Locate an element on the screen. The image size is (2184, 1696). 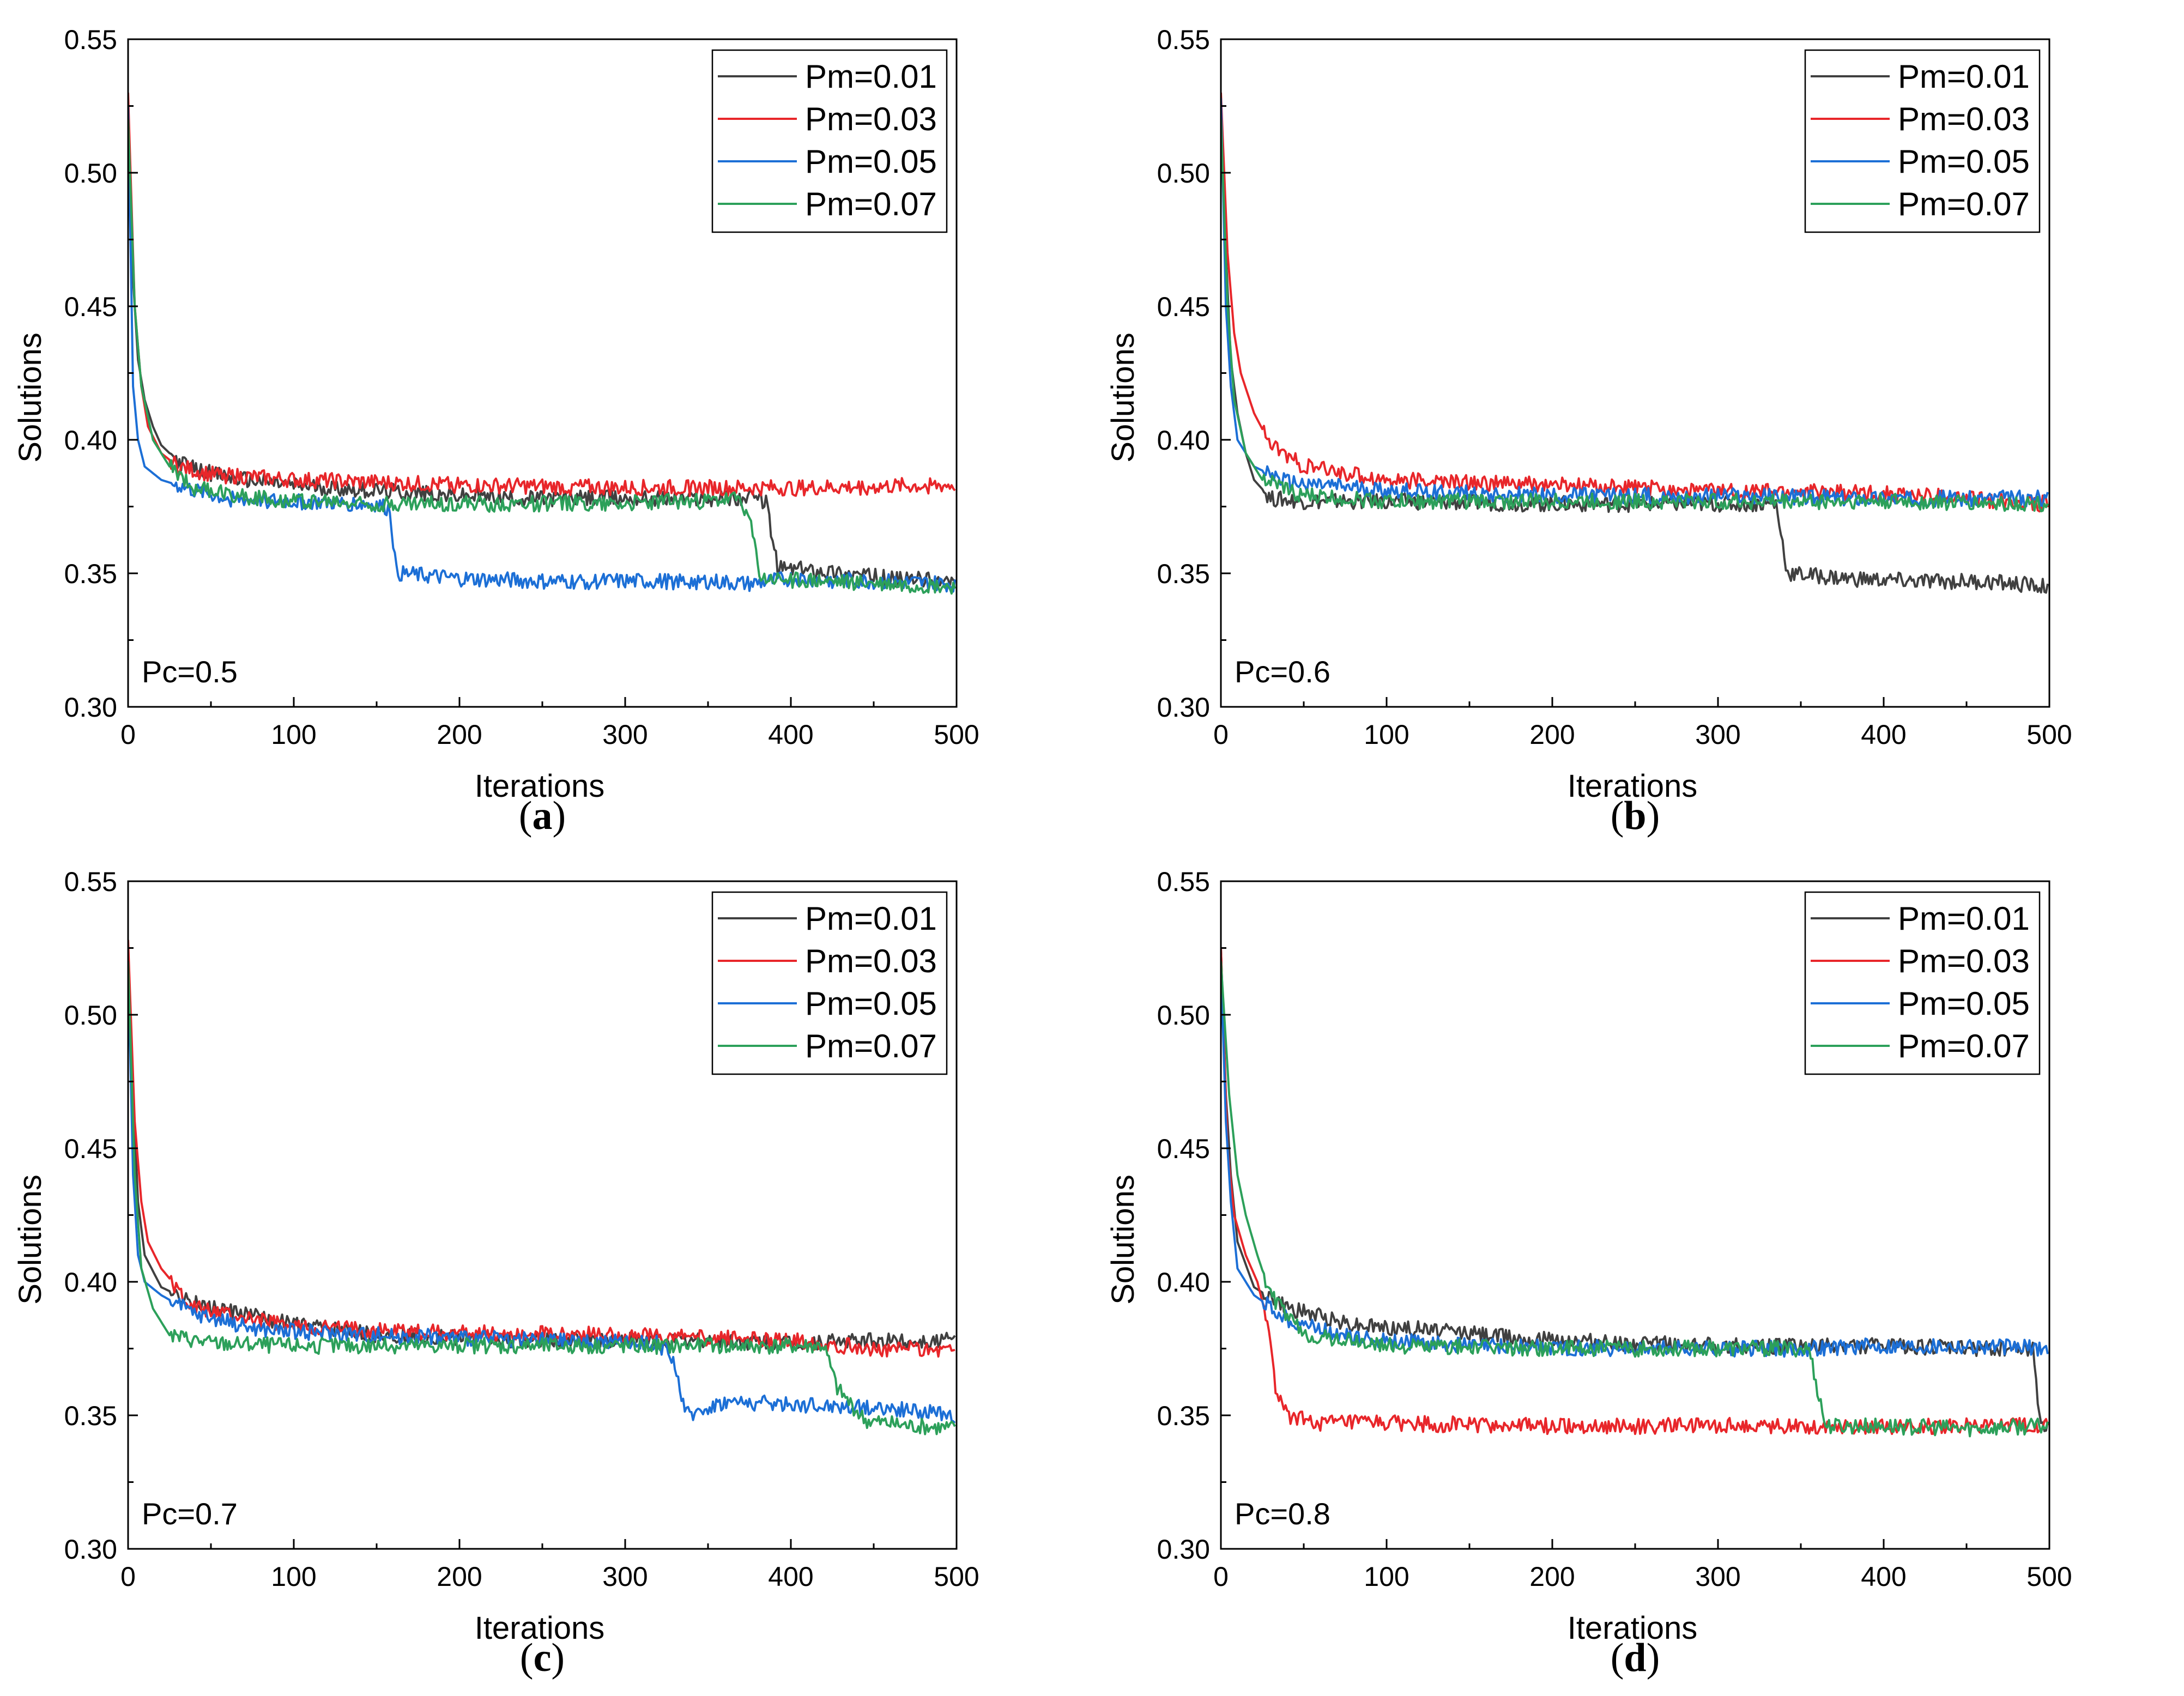
pc-annotation: Pc=0.7 is located at coordinates (190, 1514).